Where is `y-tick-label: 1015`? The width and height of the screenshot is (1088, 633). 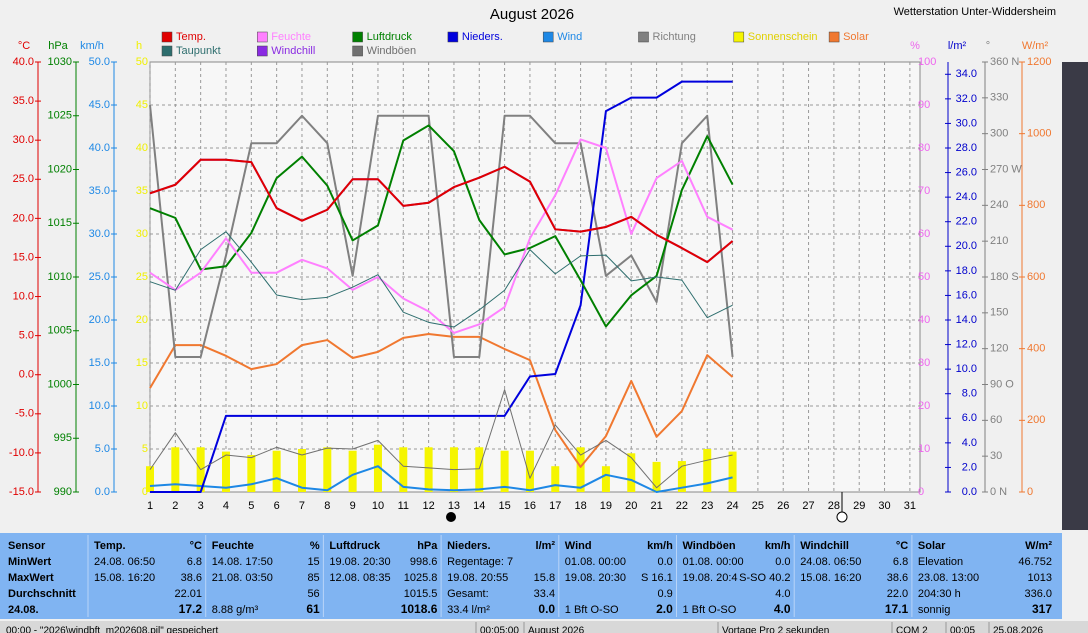 y-tick-label: 1015 is located at coordinates (60, 223).